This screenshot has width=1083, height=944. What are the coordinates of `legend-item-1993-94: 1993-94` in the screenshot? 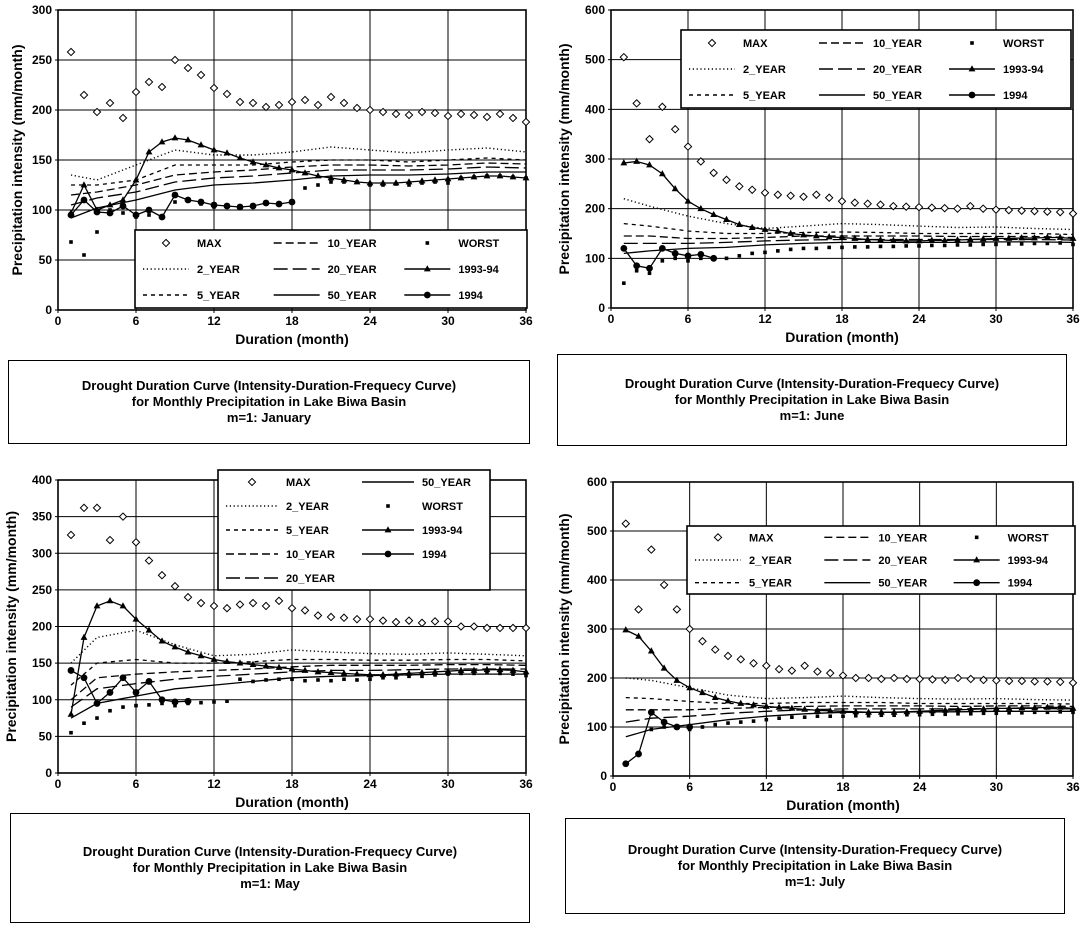 It's located at (452, 270).